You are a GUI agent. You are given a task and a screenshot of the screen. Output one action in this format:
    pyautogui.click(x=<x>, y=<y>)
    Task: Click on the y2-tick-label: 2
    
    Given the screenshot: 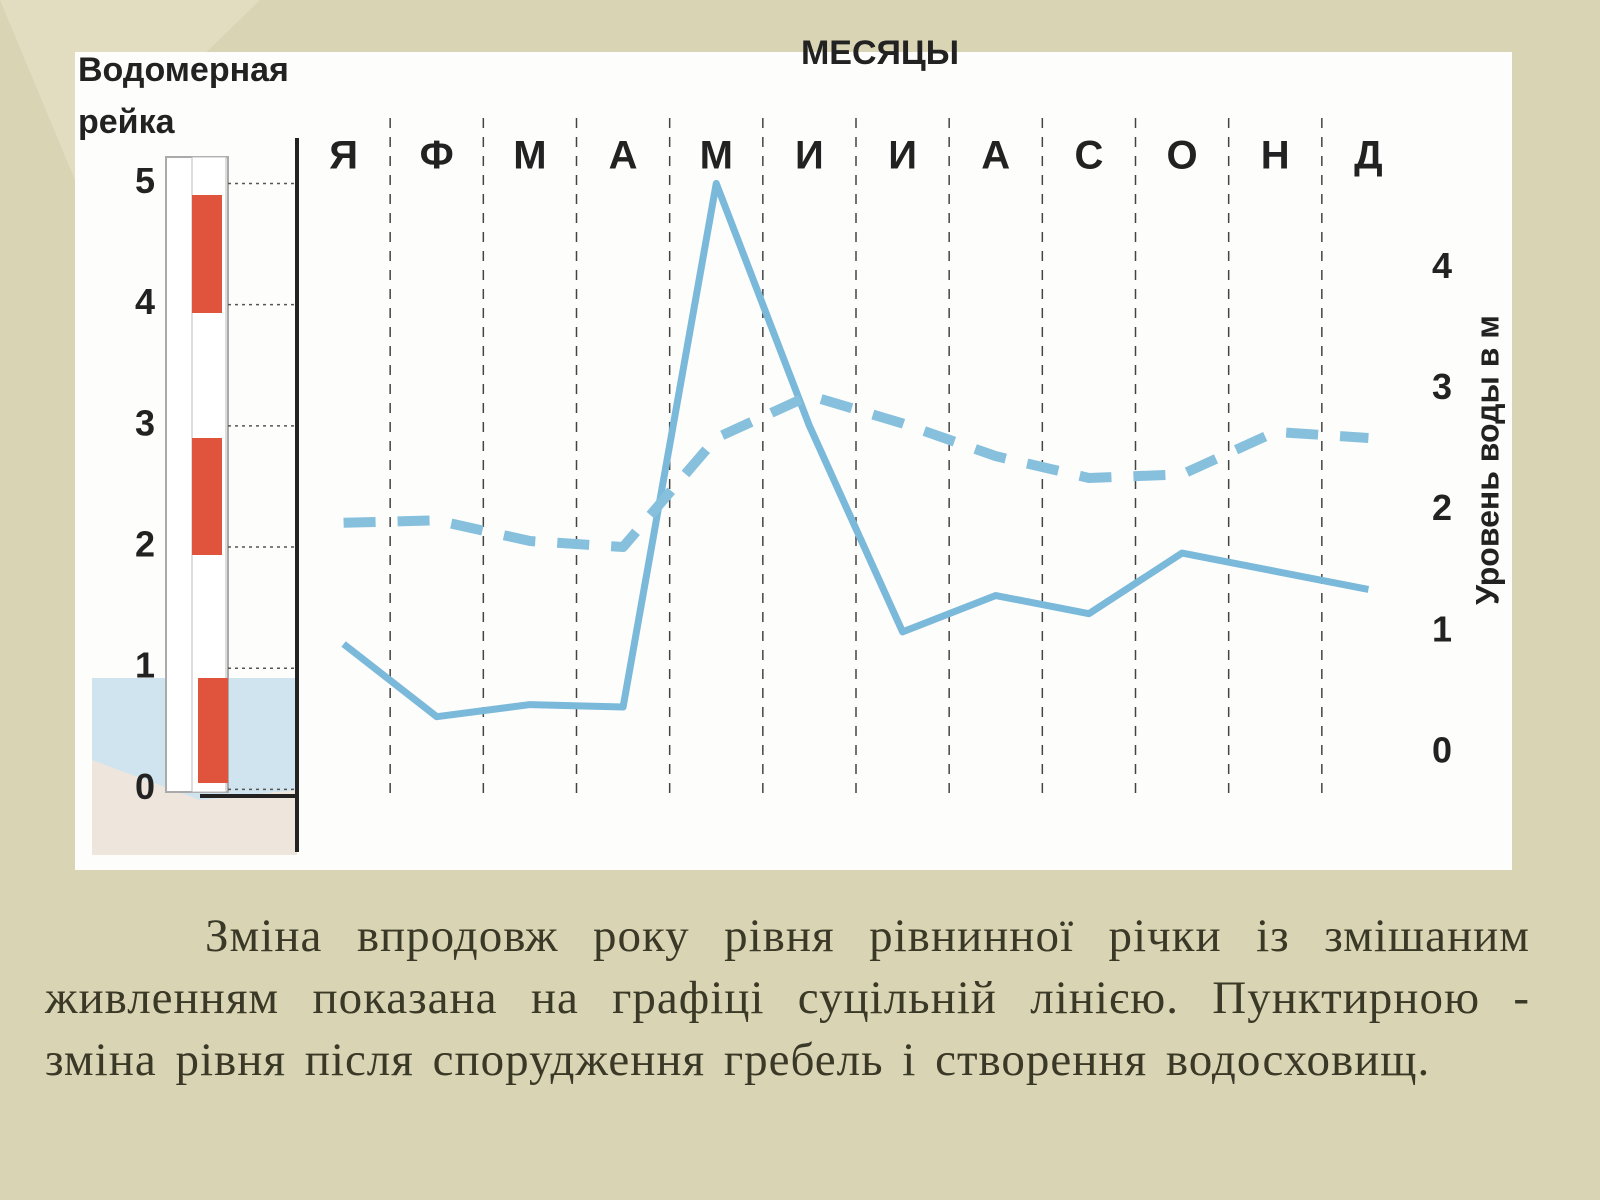 What is the action you would take?
    pyautogui.click(x=1442, y=507)
    